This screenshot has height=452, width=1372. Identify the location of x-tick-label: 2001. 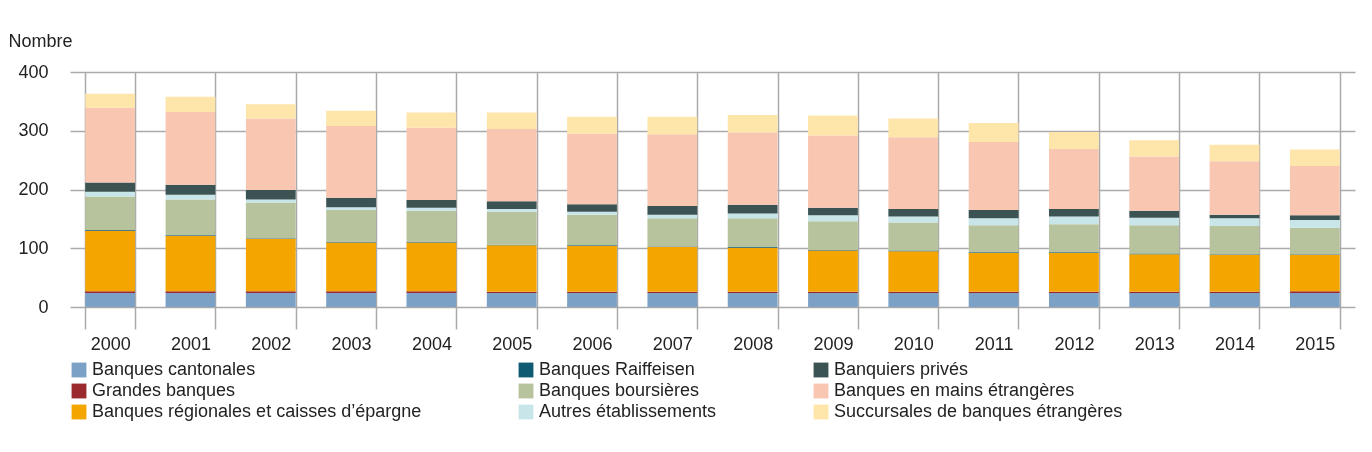
(190, 343).